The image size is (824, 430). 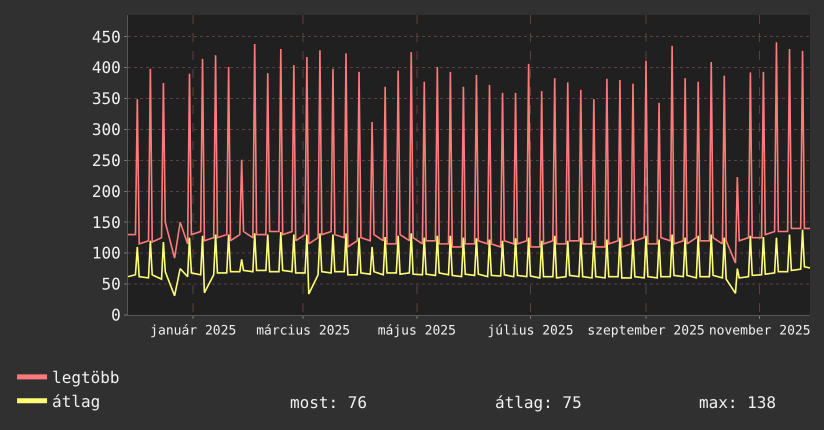 What do you see at coordinates (106, 36) in the screenshot?
I see `y-tick-label: 450` at bounding box center [106, 36].